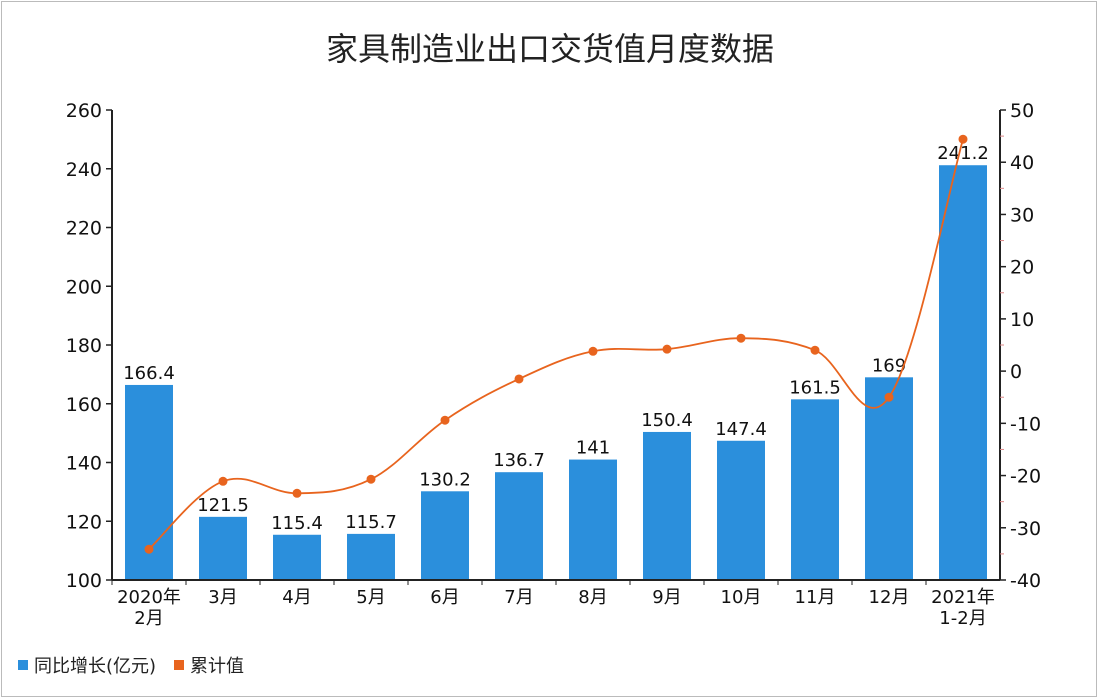 The height and width of the screenshot is (700, 1100). I want to click on right-tick-label: -40, so click(1025, 581).